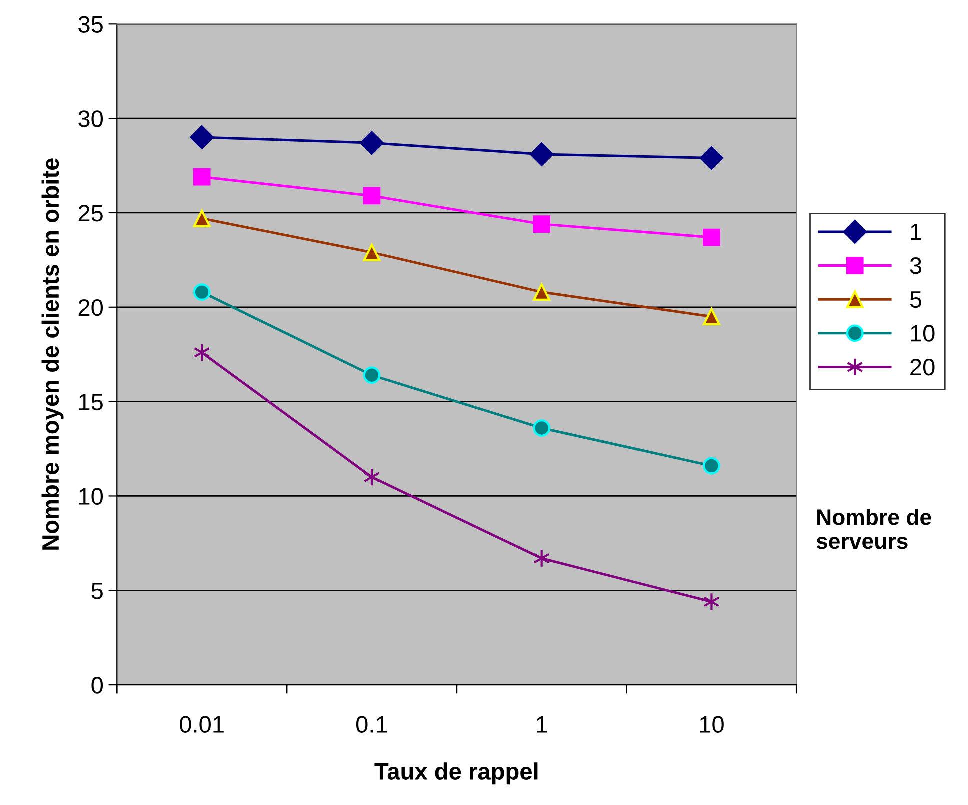 The width and height of the screenshot is (968, 805). What do you see at coordinates (91, 307) in the screenshot?
I see `y-tick-label: 20` at bounding box center [91, 307].